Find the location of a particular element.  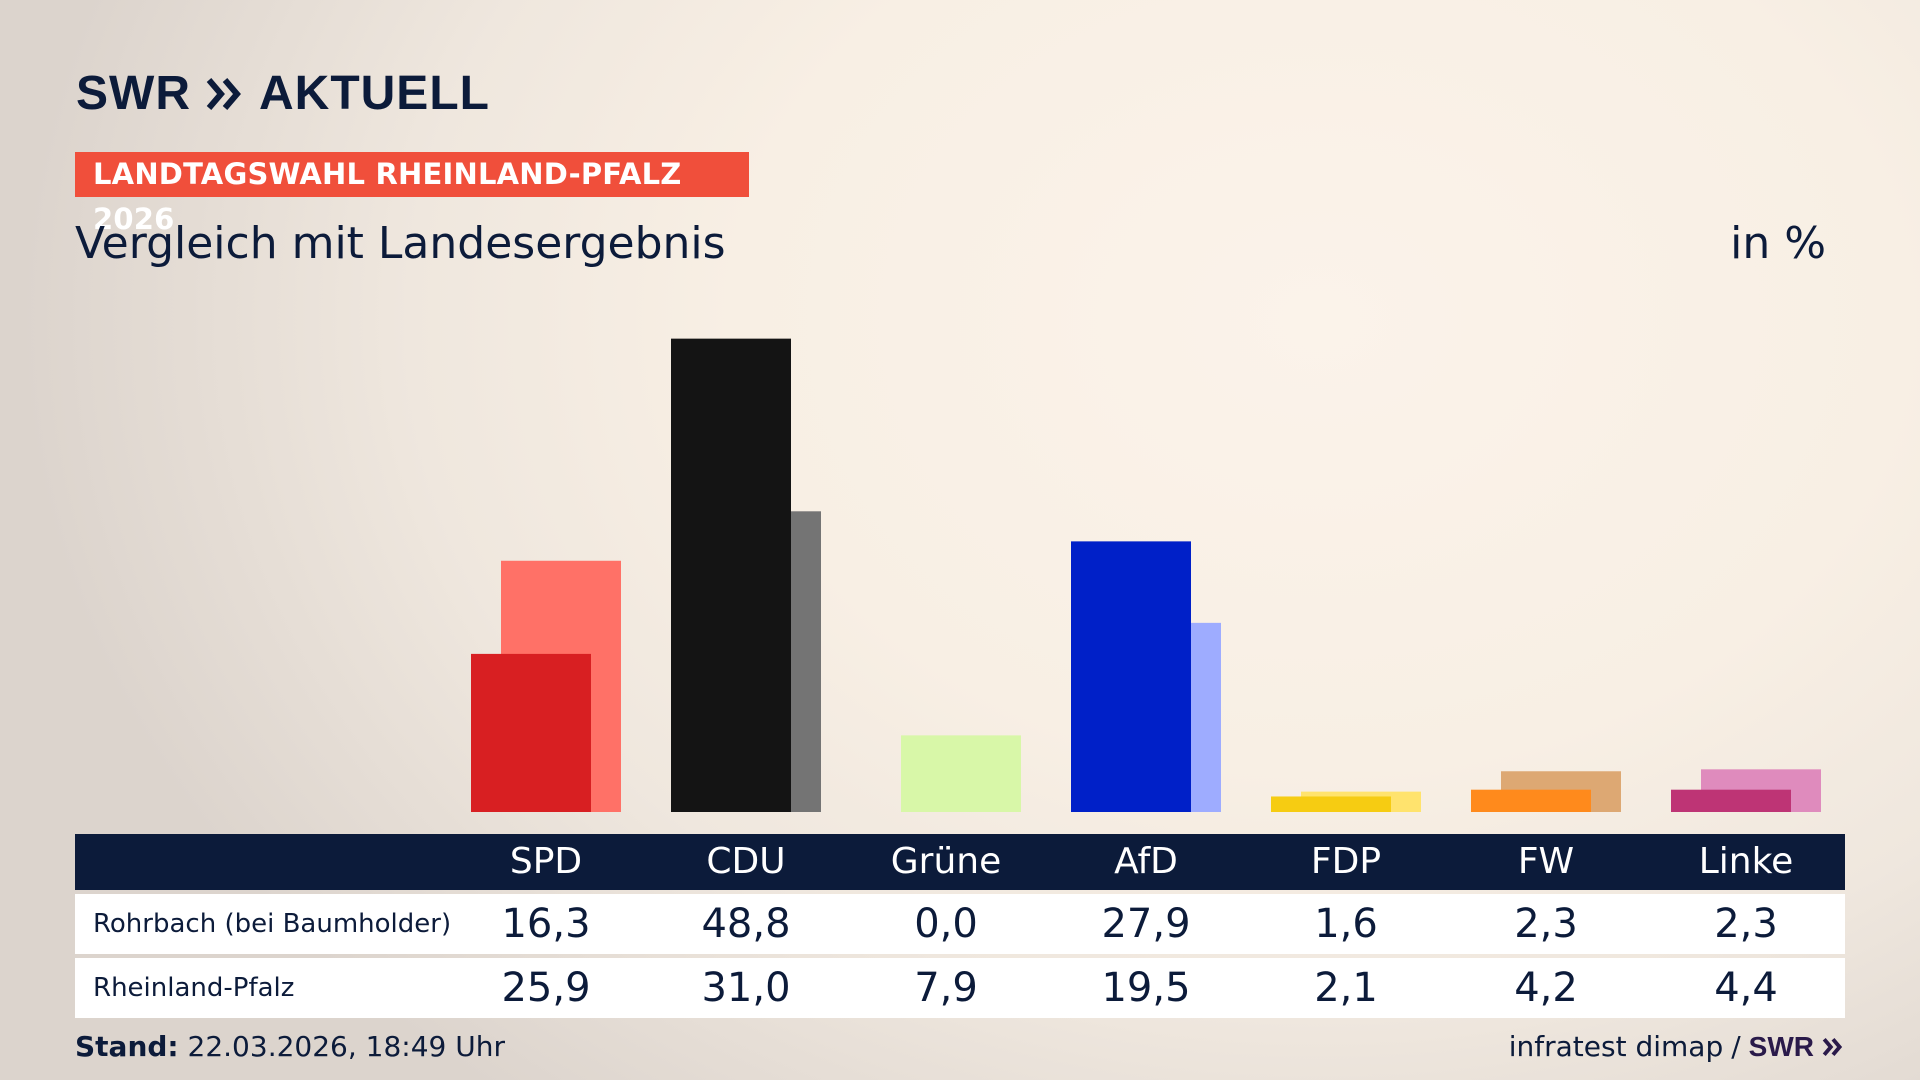

table-cell: 4,2 is located at coordinates (1546, 988).